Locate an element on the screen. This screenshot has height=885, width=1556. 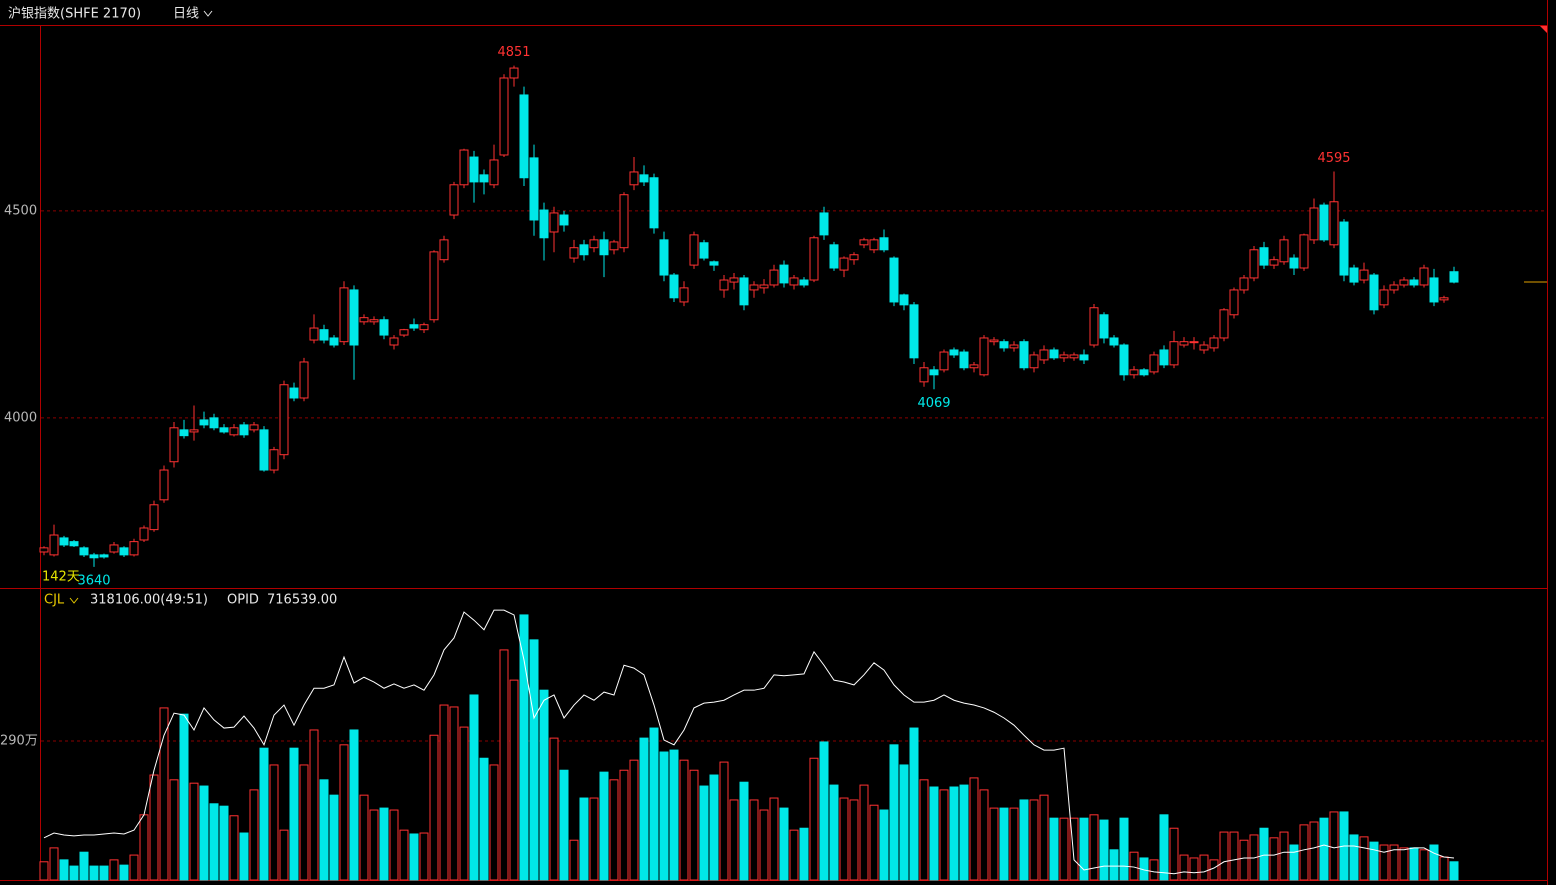
high-label: 4595 is located at coordinates (1333, 158).